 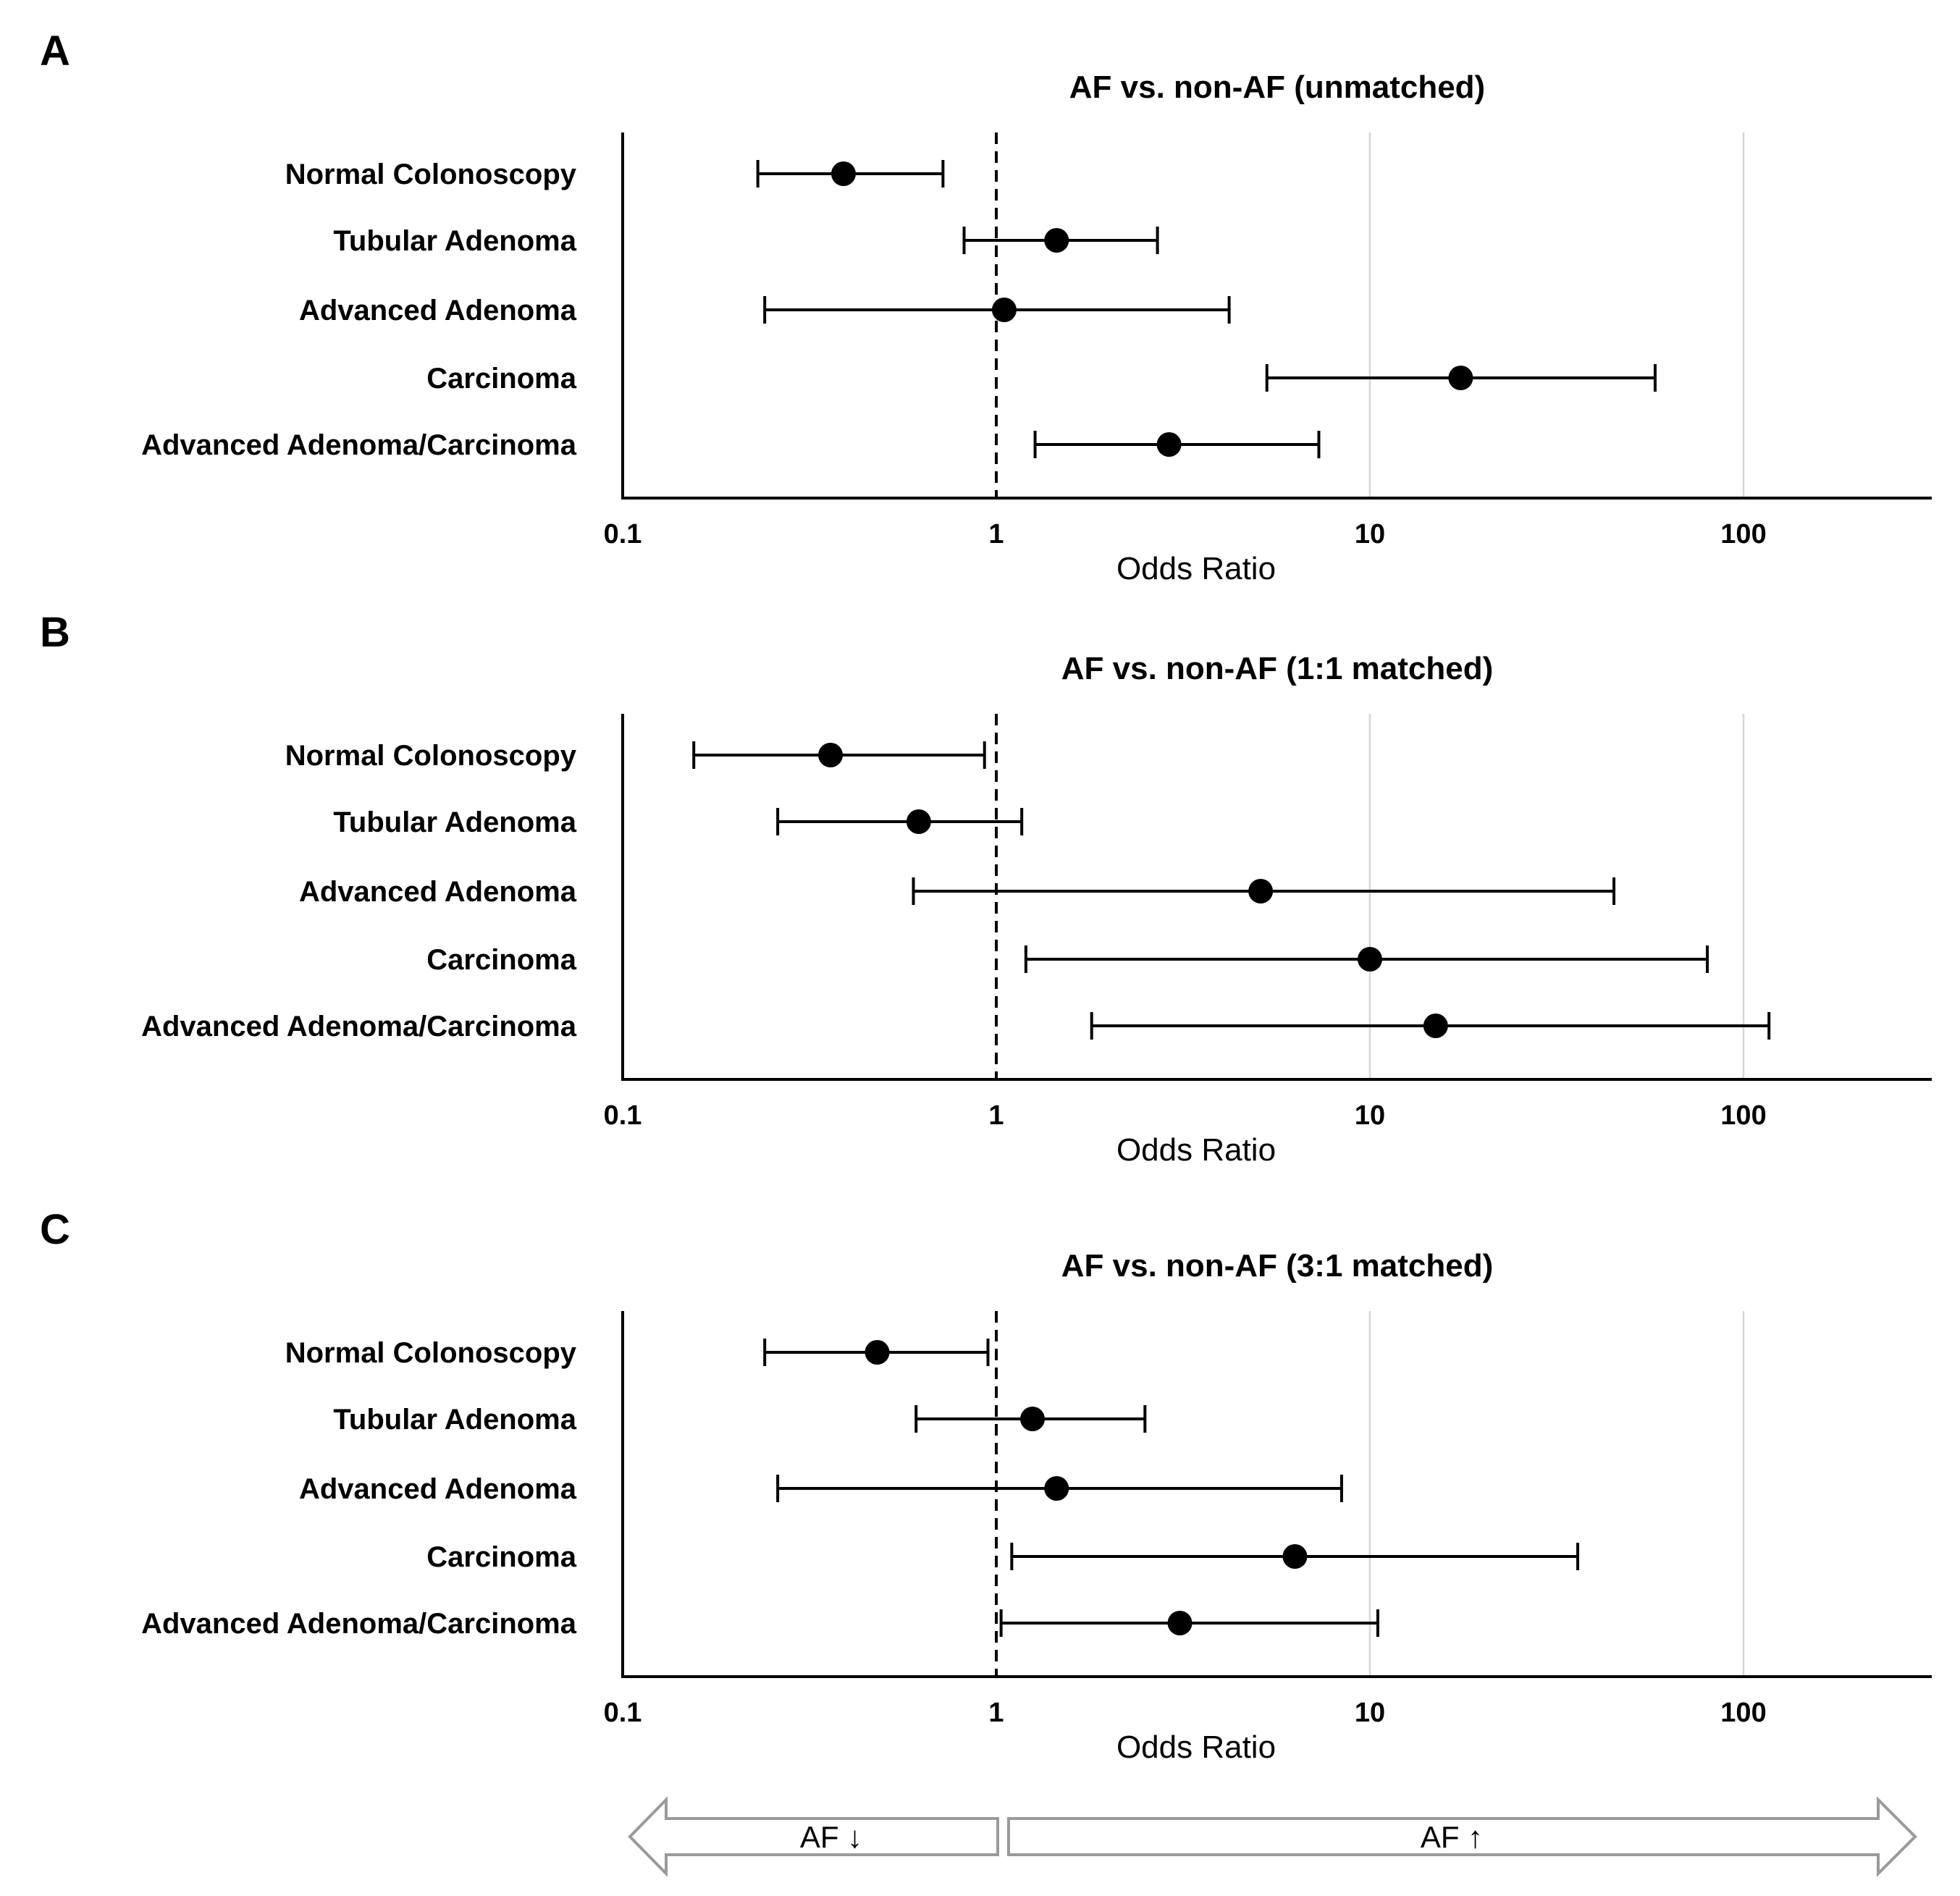 I want to click on panel-letter: A, so click(x=55, y=51).